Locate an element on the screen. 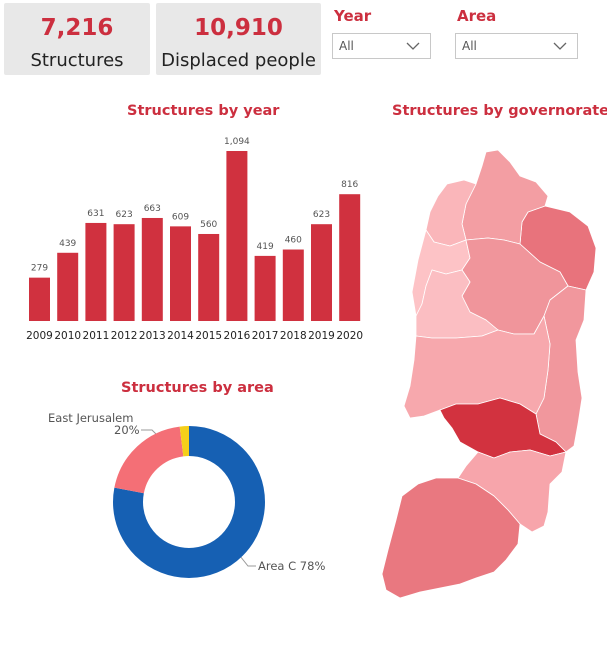  area-dropdown: All is located at coordinates (516, 46).